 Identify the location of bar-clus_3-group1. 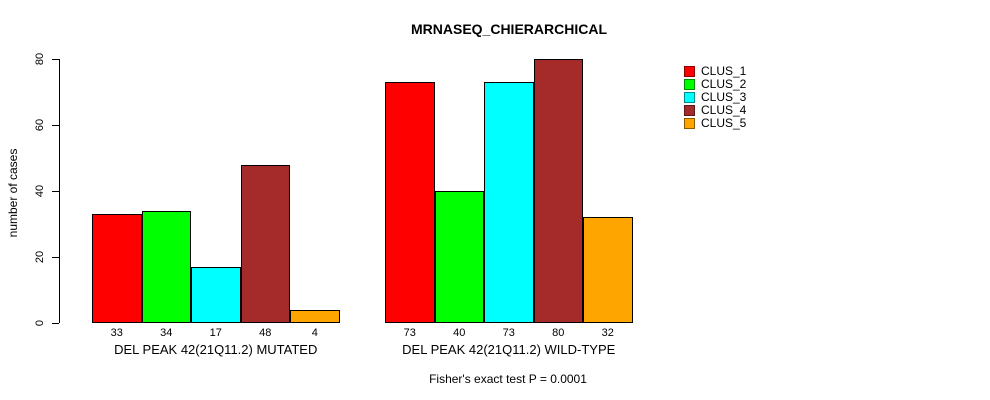
(216, 294).